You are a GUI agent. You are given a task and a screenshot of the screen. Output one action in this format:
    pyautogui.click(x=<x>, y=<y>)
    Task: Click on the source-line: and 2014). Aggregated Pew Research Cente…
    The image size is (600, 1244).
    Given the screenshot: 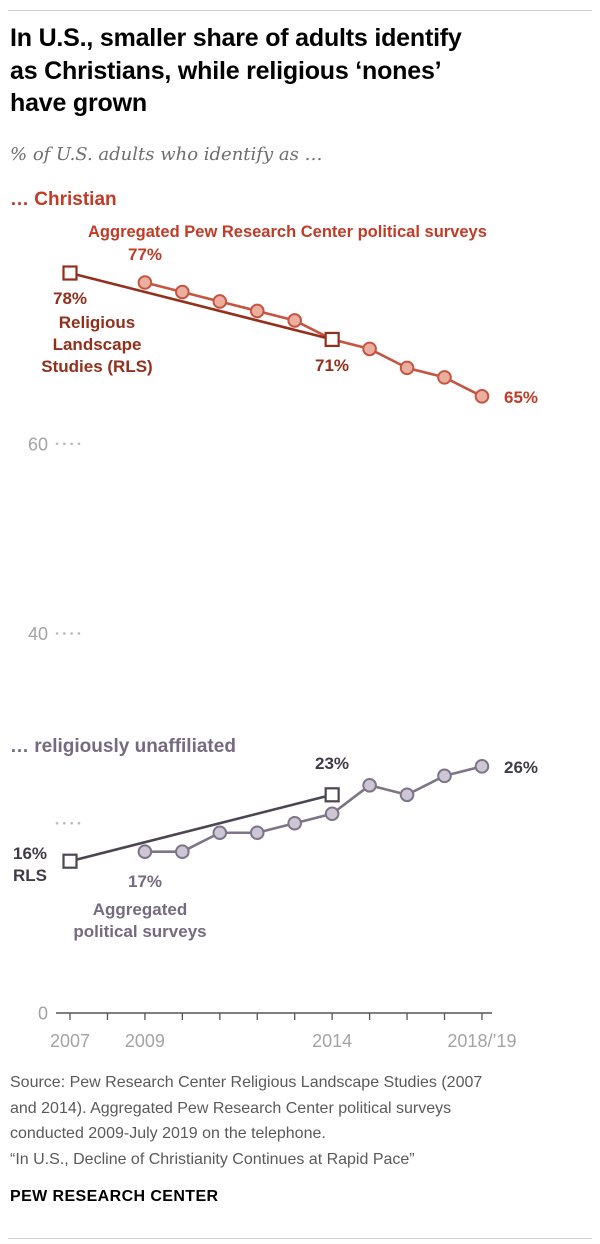 What is the action you would take?
    pyautogui.click(x=231, y=1108)
    